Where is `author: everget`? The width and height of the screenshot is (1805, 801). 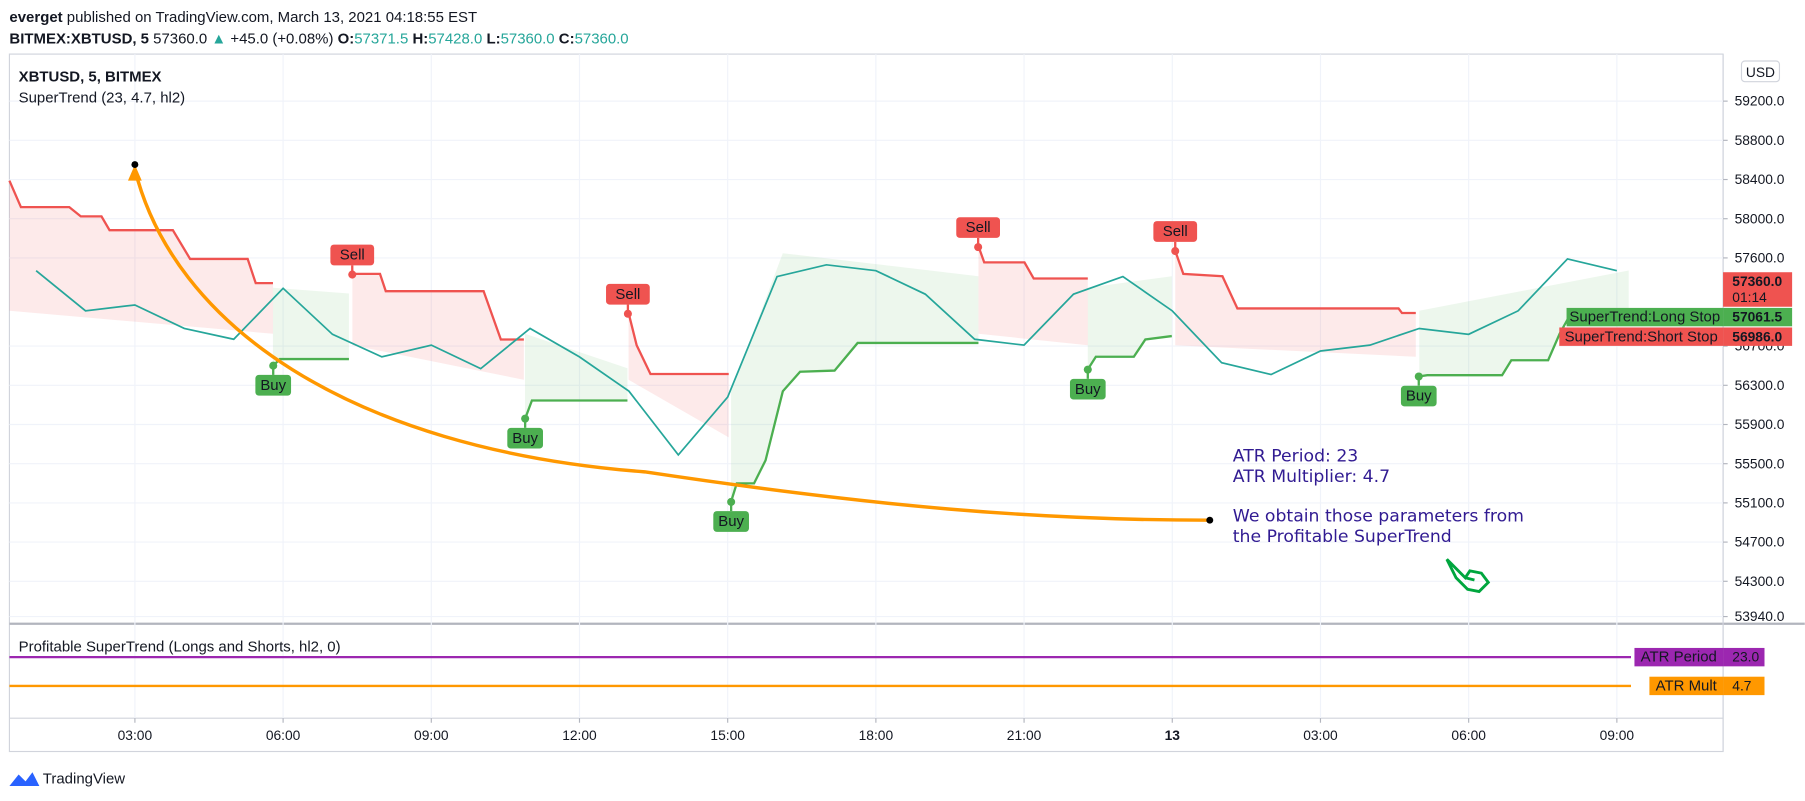
author: everget is located at coordinates (35, 17).